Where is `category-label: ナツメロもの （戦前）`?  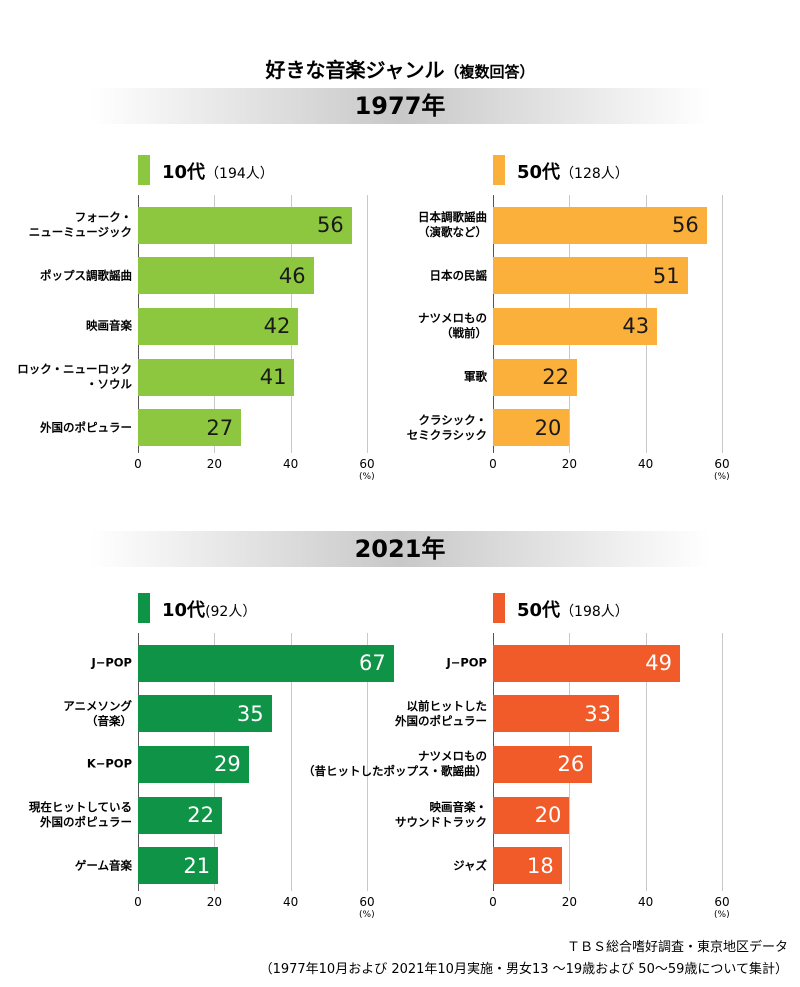 category-label: ナツメロもの （戦前） is located at coordinates (452, 326).